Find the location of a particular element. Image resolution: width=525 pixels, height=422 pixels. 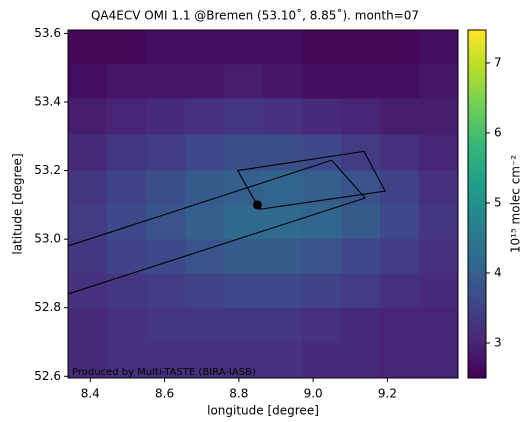

x-axis-label: longitude [degree] is located at coordinates (263, 411).